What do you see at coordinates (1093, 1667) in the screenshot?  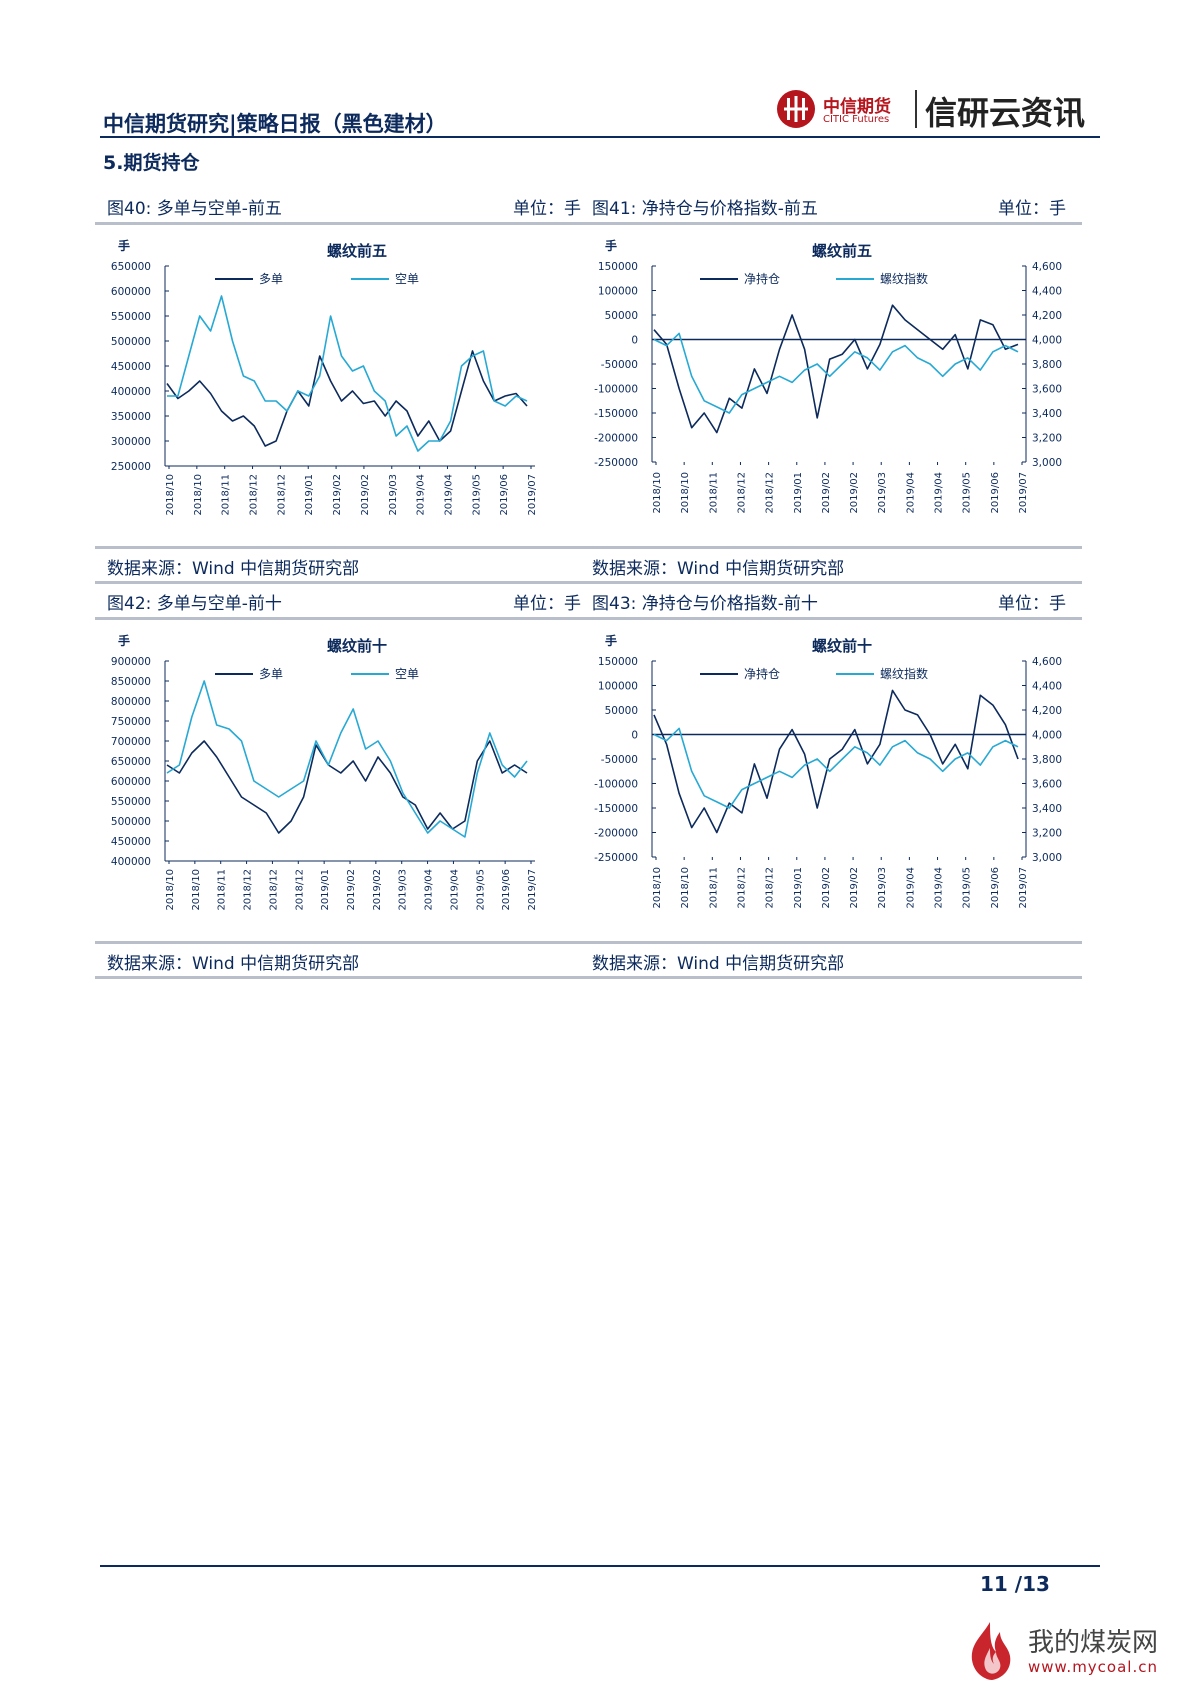 I see `watermark-url: www.mycoal.cn` at bounding box center [1093, 1667].